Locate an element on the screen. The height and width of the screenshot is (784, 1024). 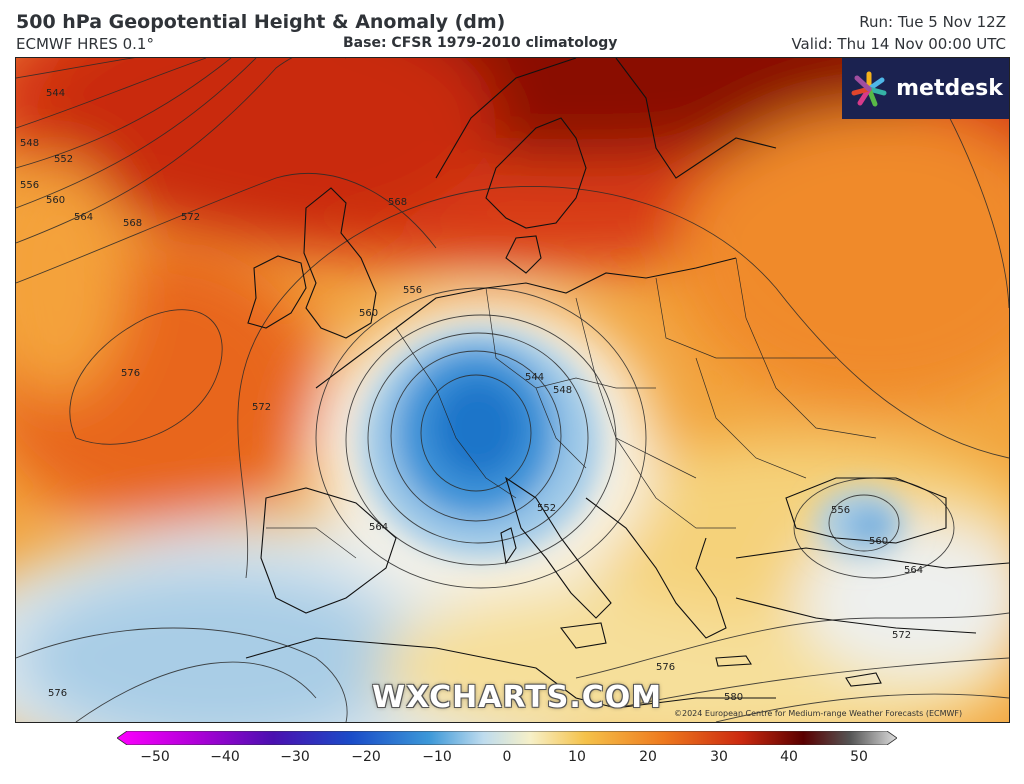
contour-label-568-b: 568 is located at coordinates (397, 202).